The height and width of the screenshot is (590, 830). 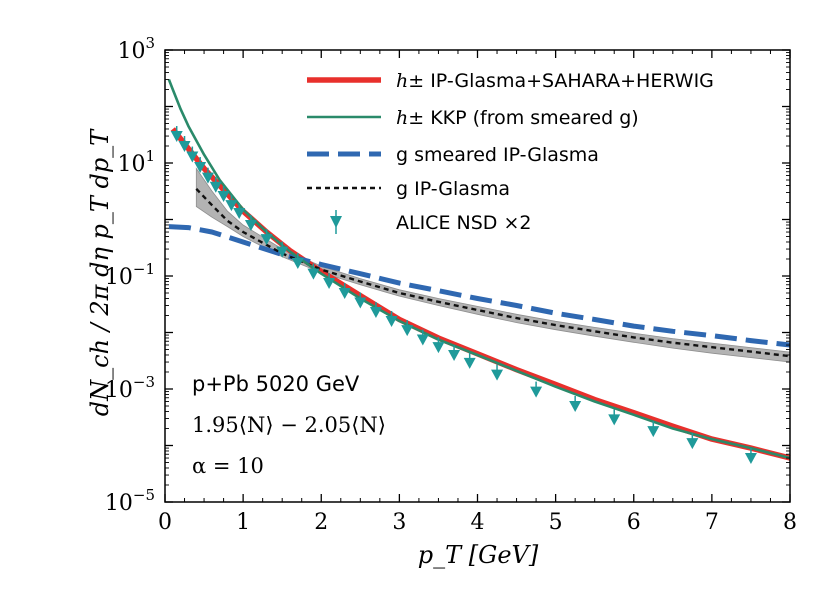 What do you see at coordinates (497, 155) in the screenshot?
I see `legend-label: g smeared IP-Glasma` at bounding box center [497, 155].